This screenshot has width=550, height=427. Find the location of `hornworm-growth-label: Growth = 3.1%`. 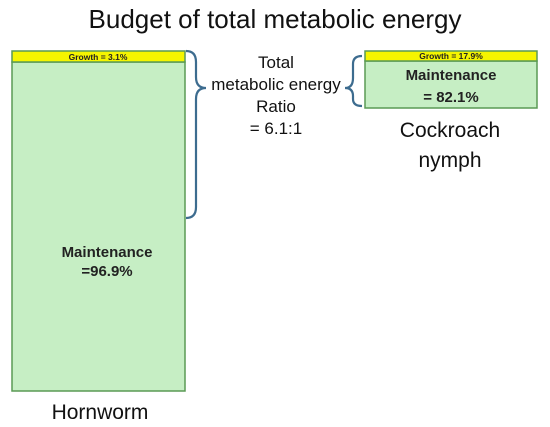

hornworm-growth-label: Growth = 3.1% is located at coordinates (98, 57).